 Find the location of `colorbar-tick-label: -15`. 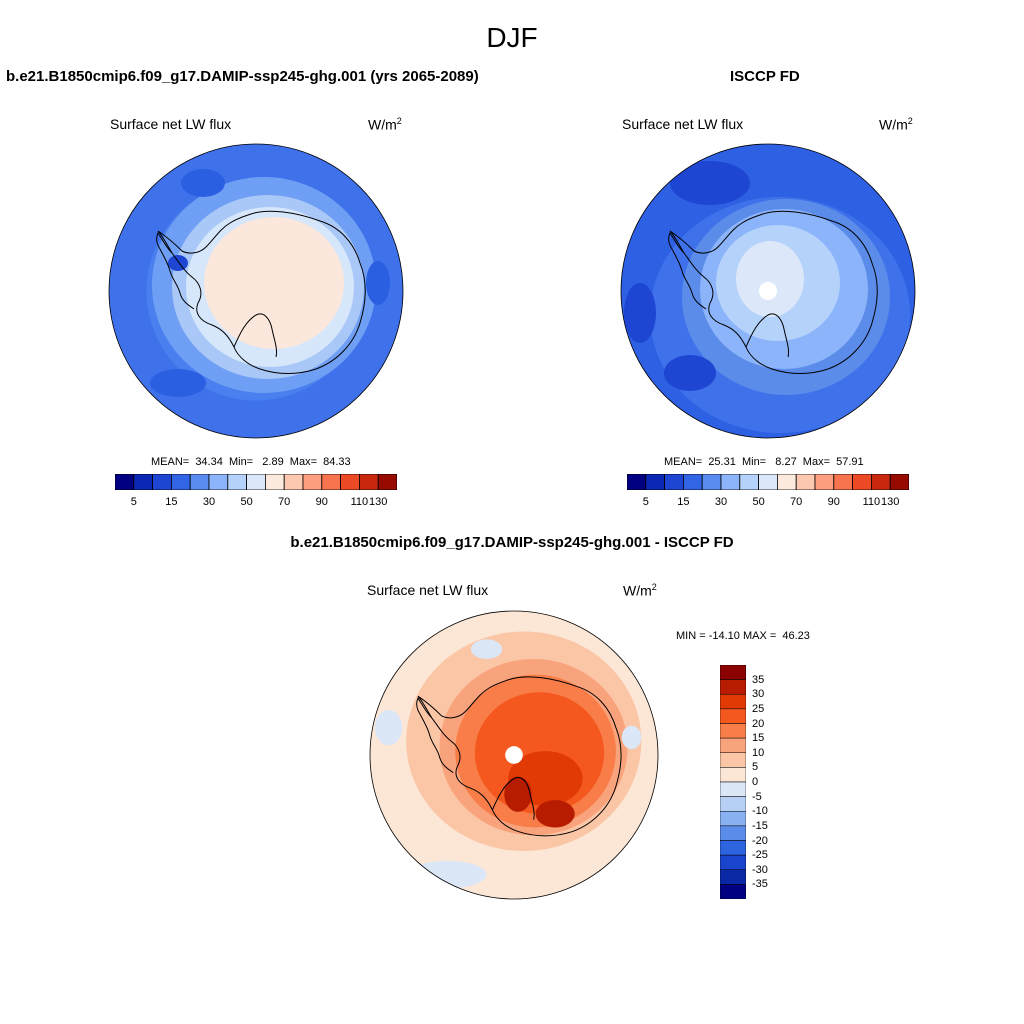

colorbar-tick-label: -15 is located at coordinates (760, 825).